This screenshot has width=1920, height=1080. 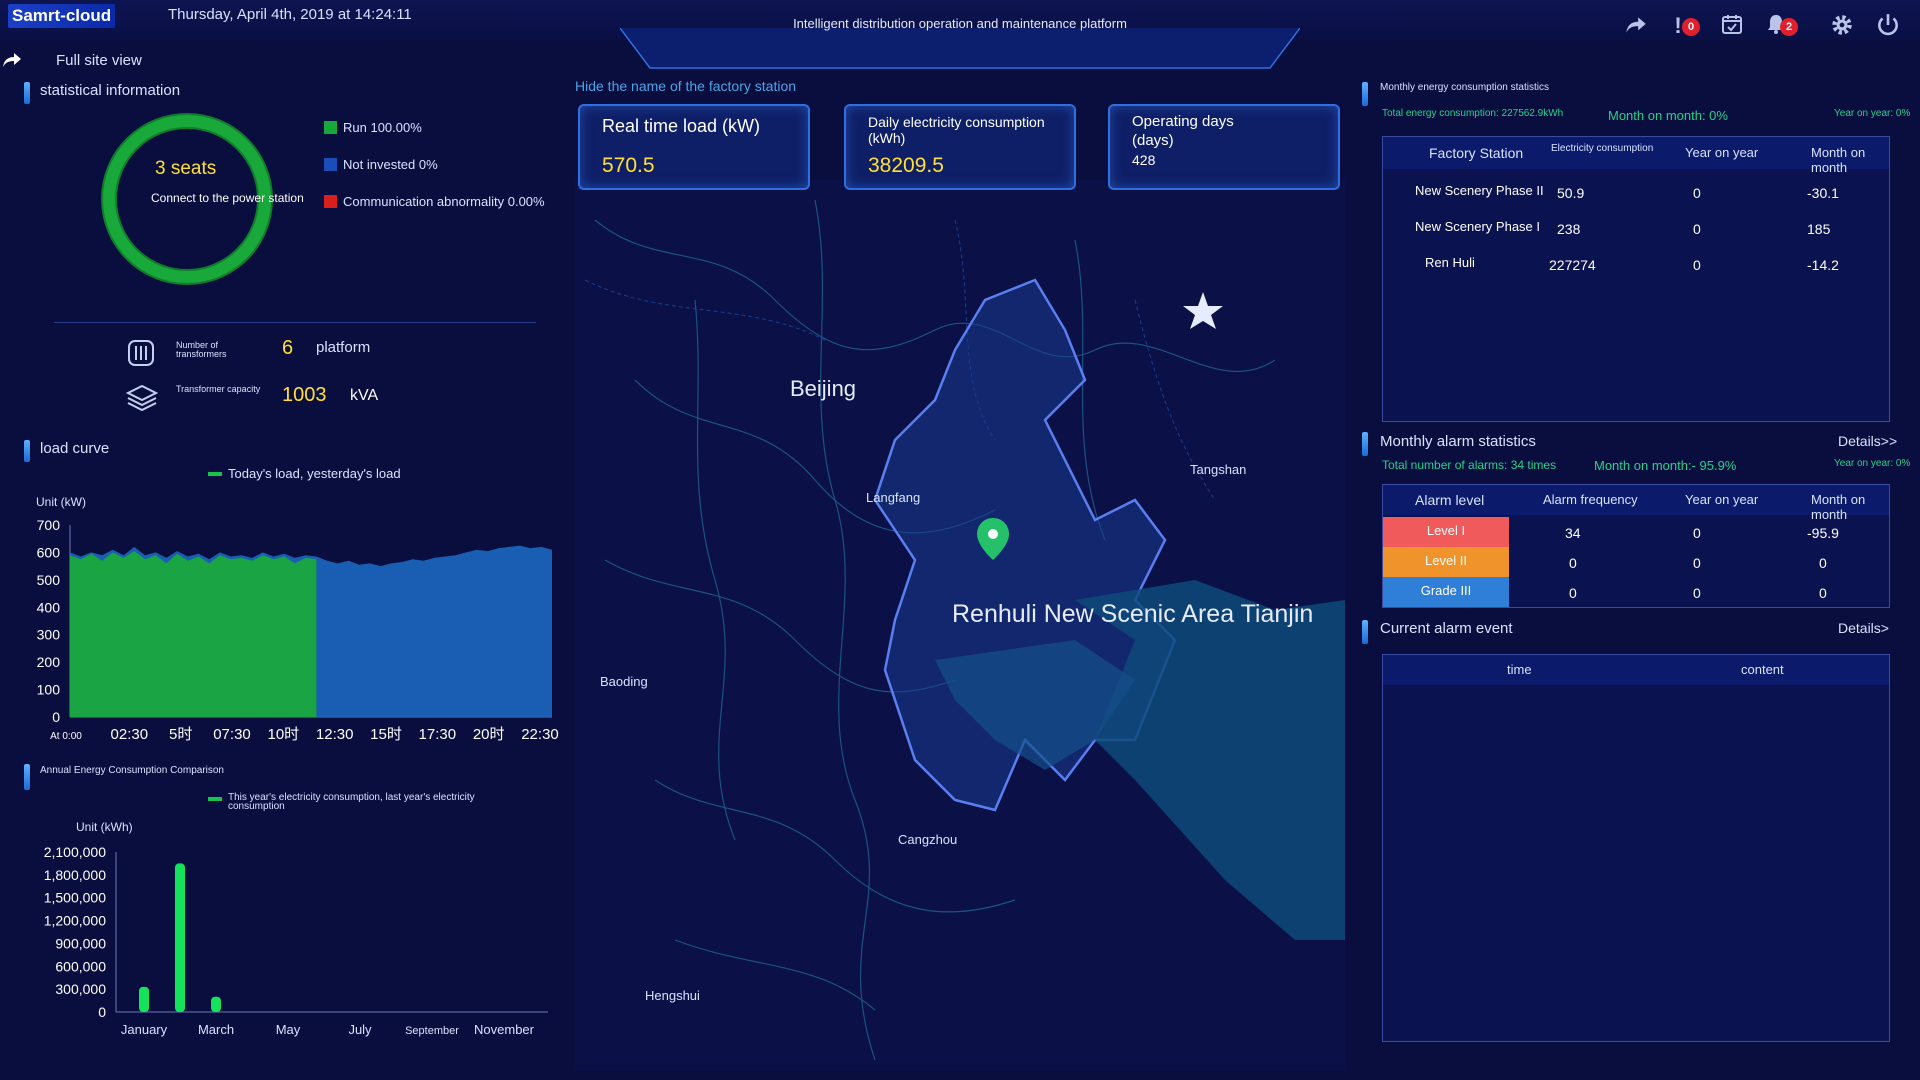 I want to click on y-tick-label: 700, so click(x=49, y=525).